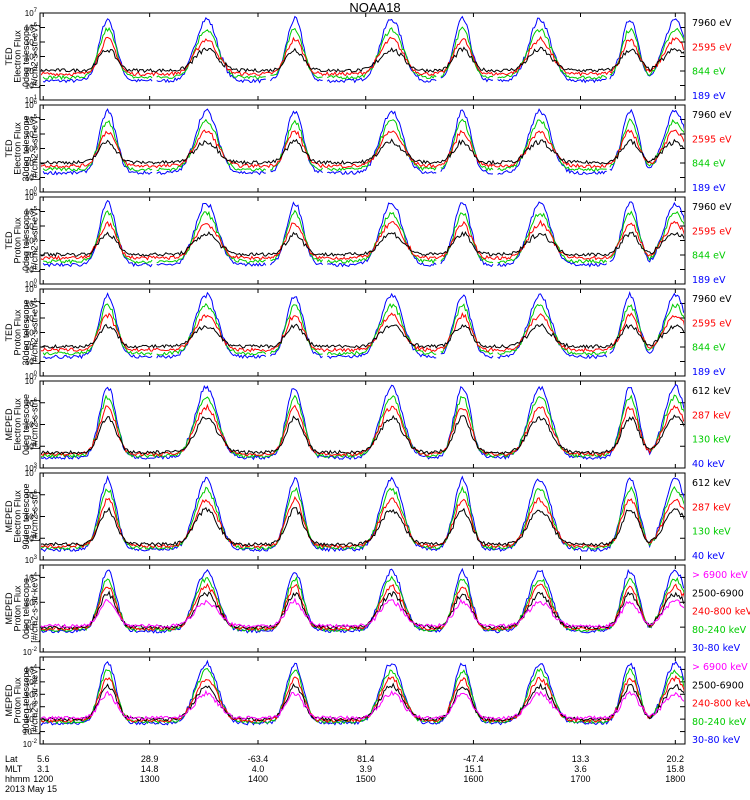  I want to click on footer-lat-value: 13.3, so click(580, 759).